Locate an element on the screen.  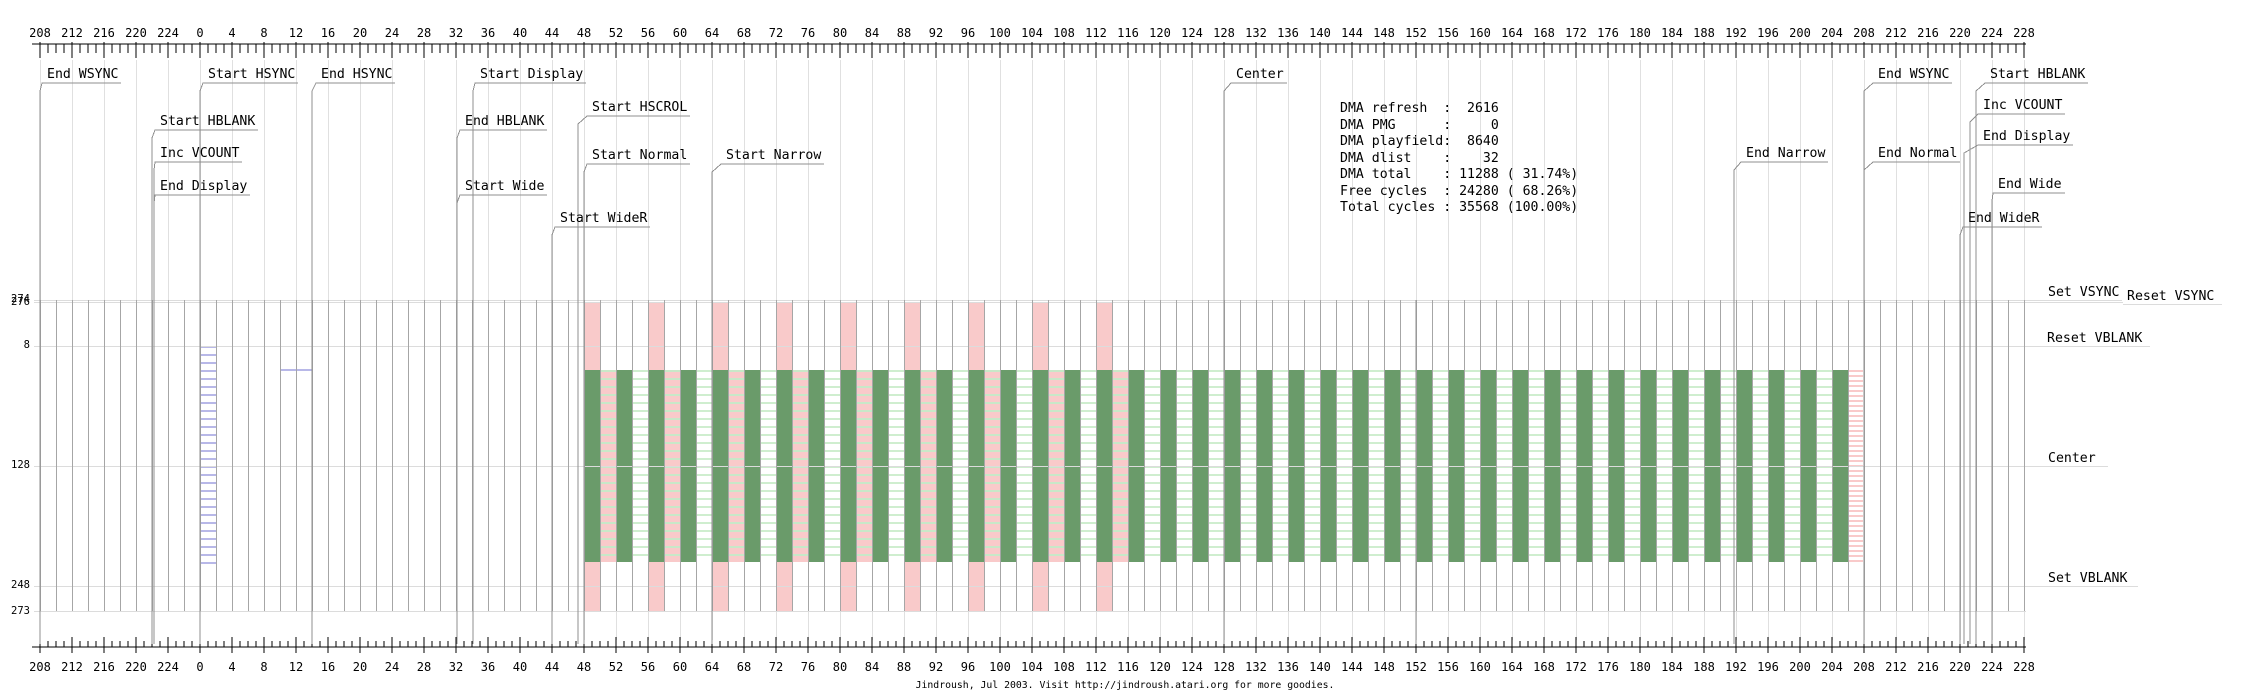
top-ruler-label: 124 is located at coordinates (1192, 33).